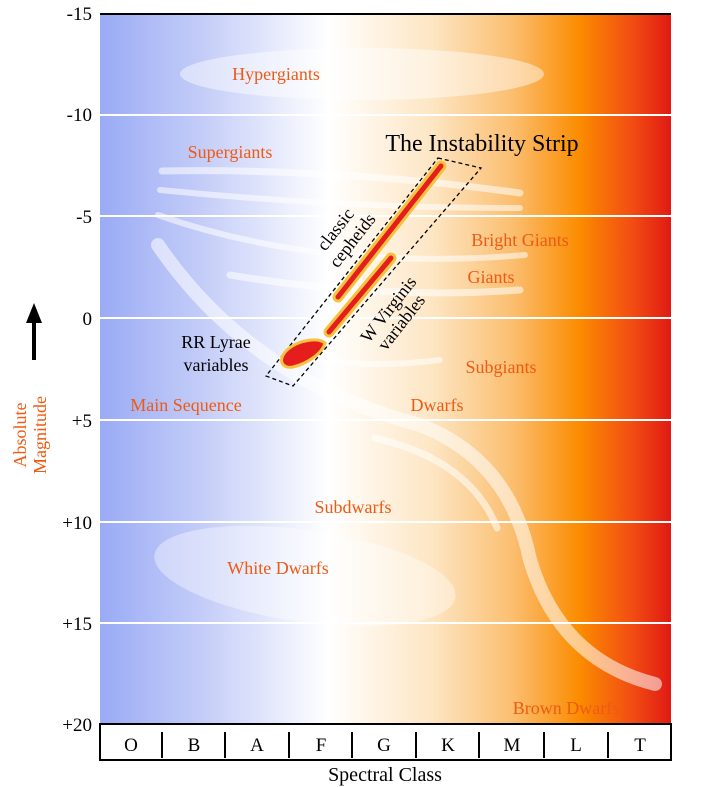  What do you see at coordinates (385, 775) in the screenshot?
I see `x-axis-title: Spectral Class` at bounding box center [385, 775].